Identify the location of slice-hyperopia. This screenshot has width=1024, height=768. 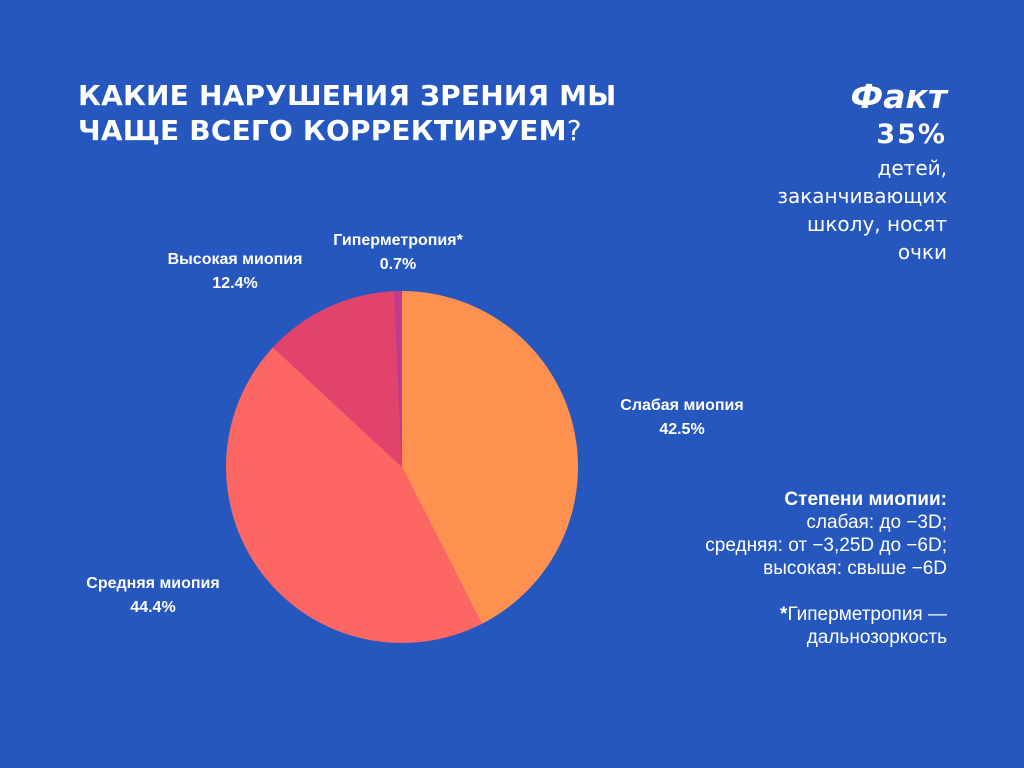
(398, 379).